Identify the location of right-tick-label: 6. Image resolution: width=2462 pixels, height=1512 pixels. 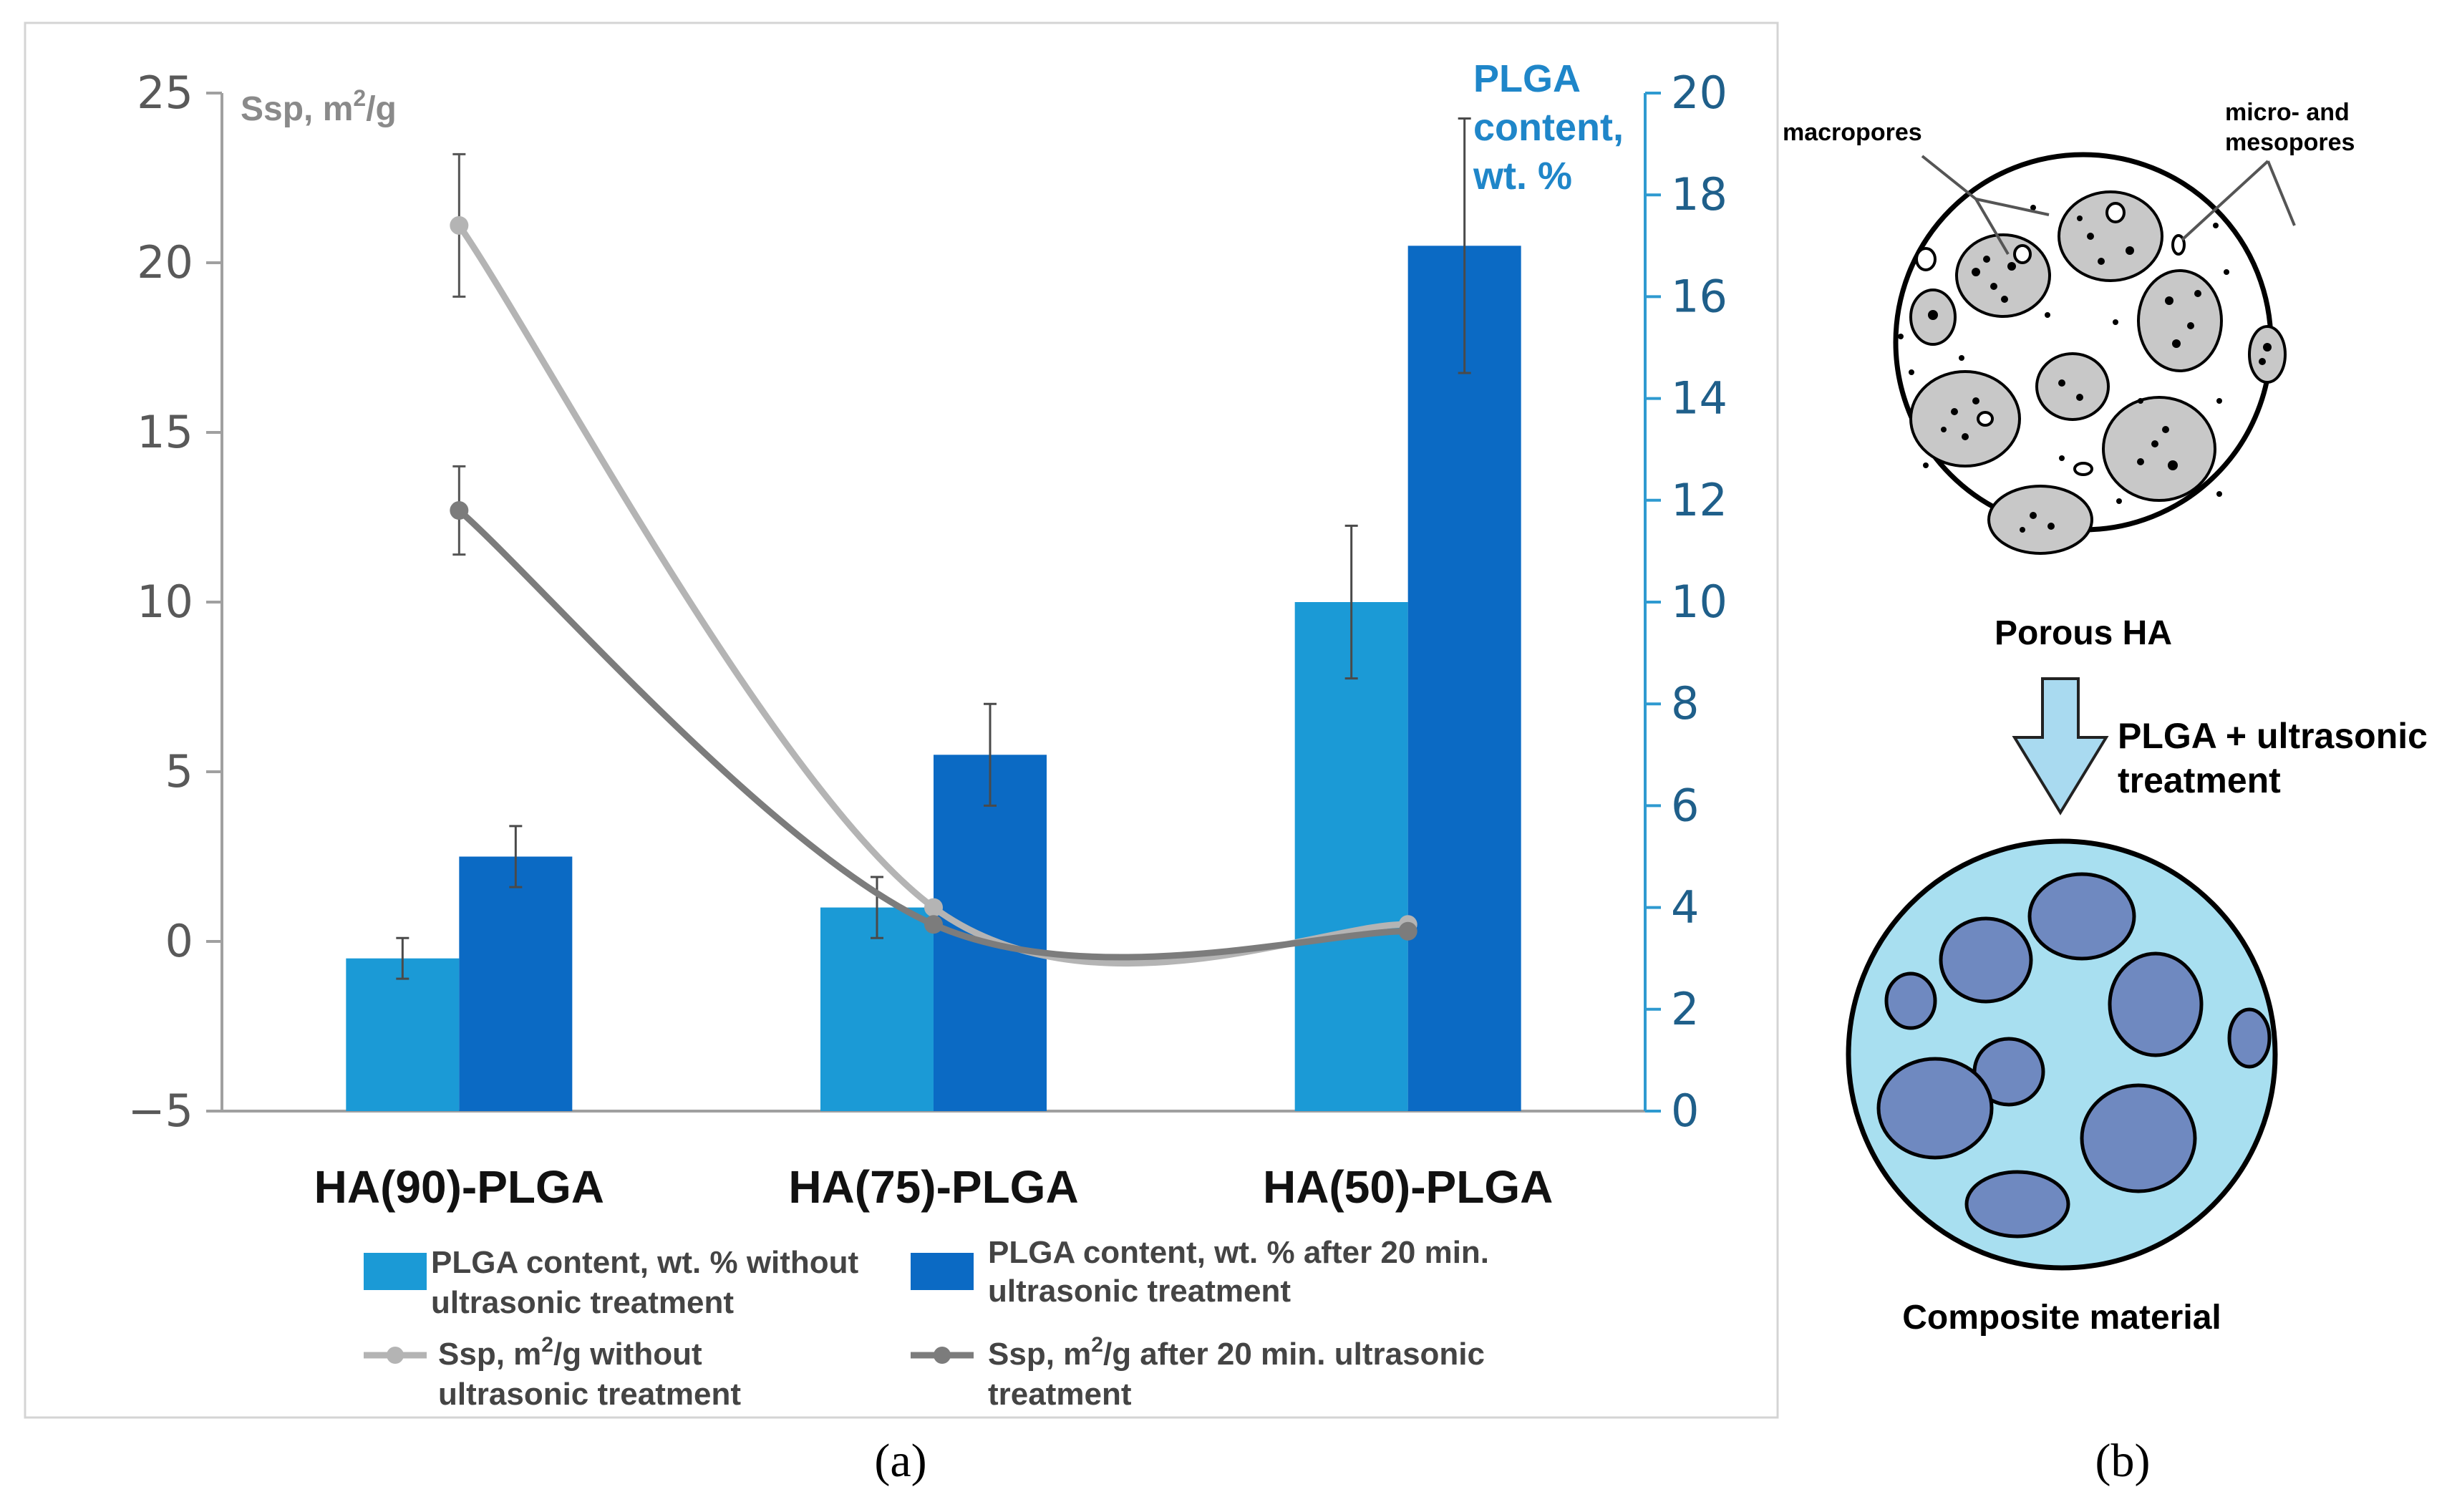
(1685, 805).